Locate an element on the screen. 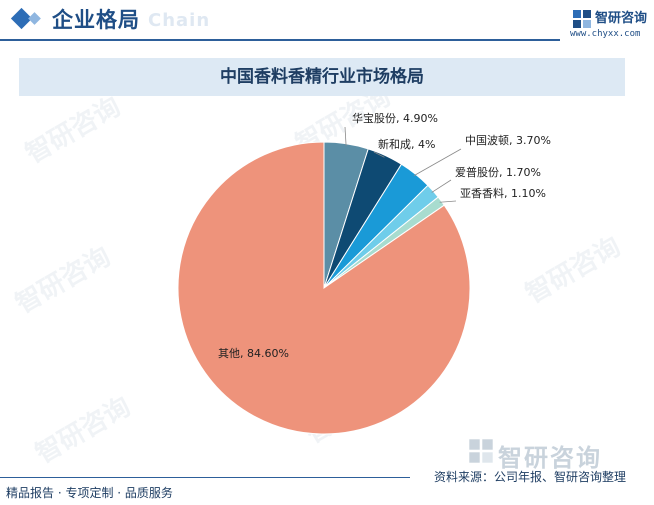  header-watermark: Chain is located at coordinates (179, 20).